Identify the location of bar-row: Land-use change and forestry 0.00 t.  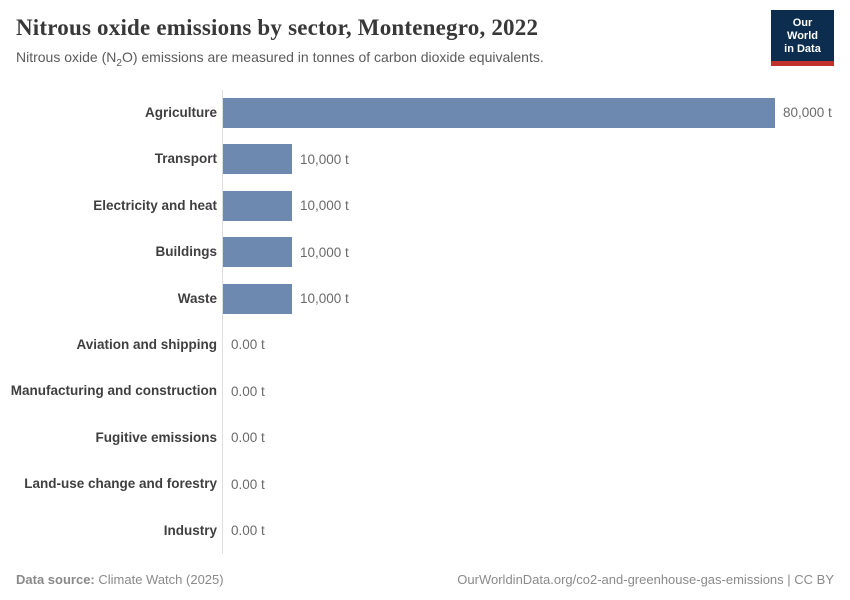
(425, 484).